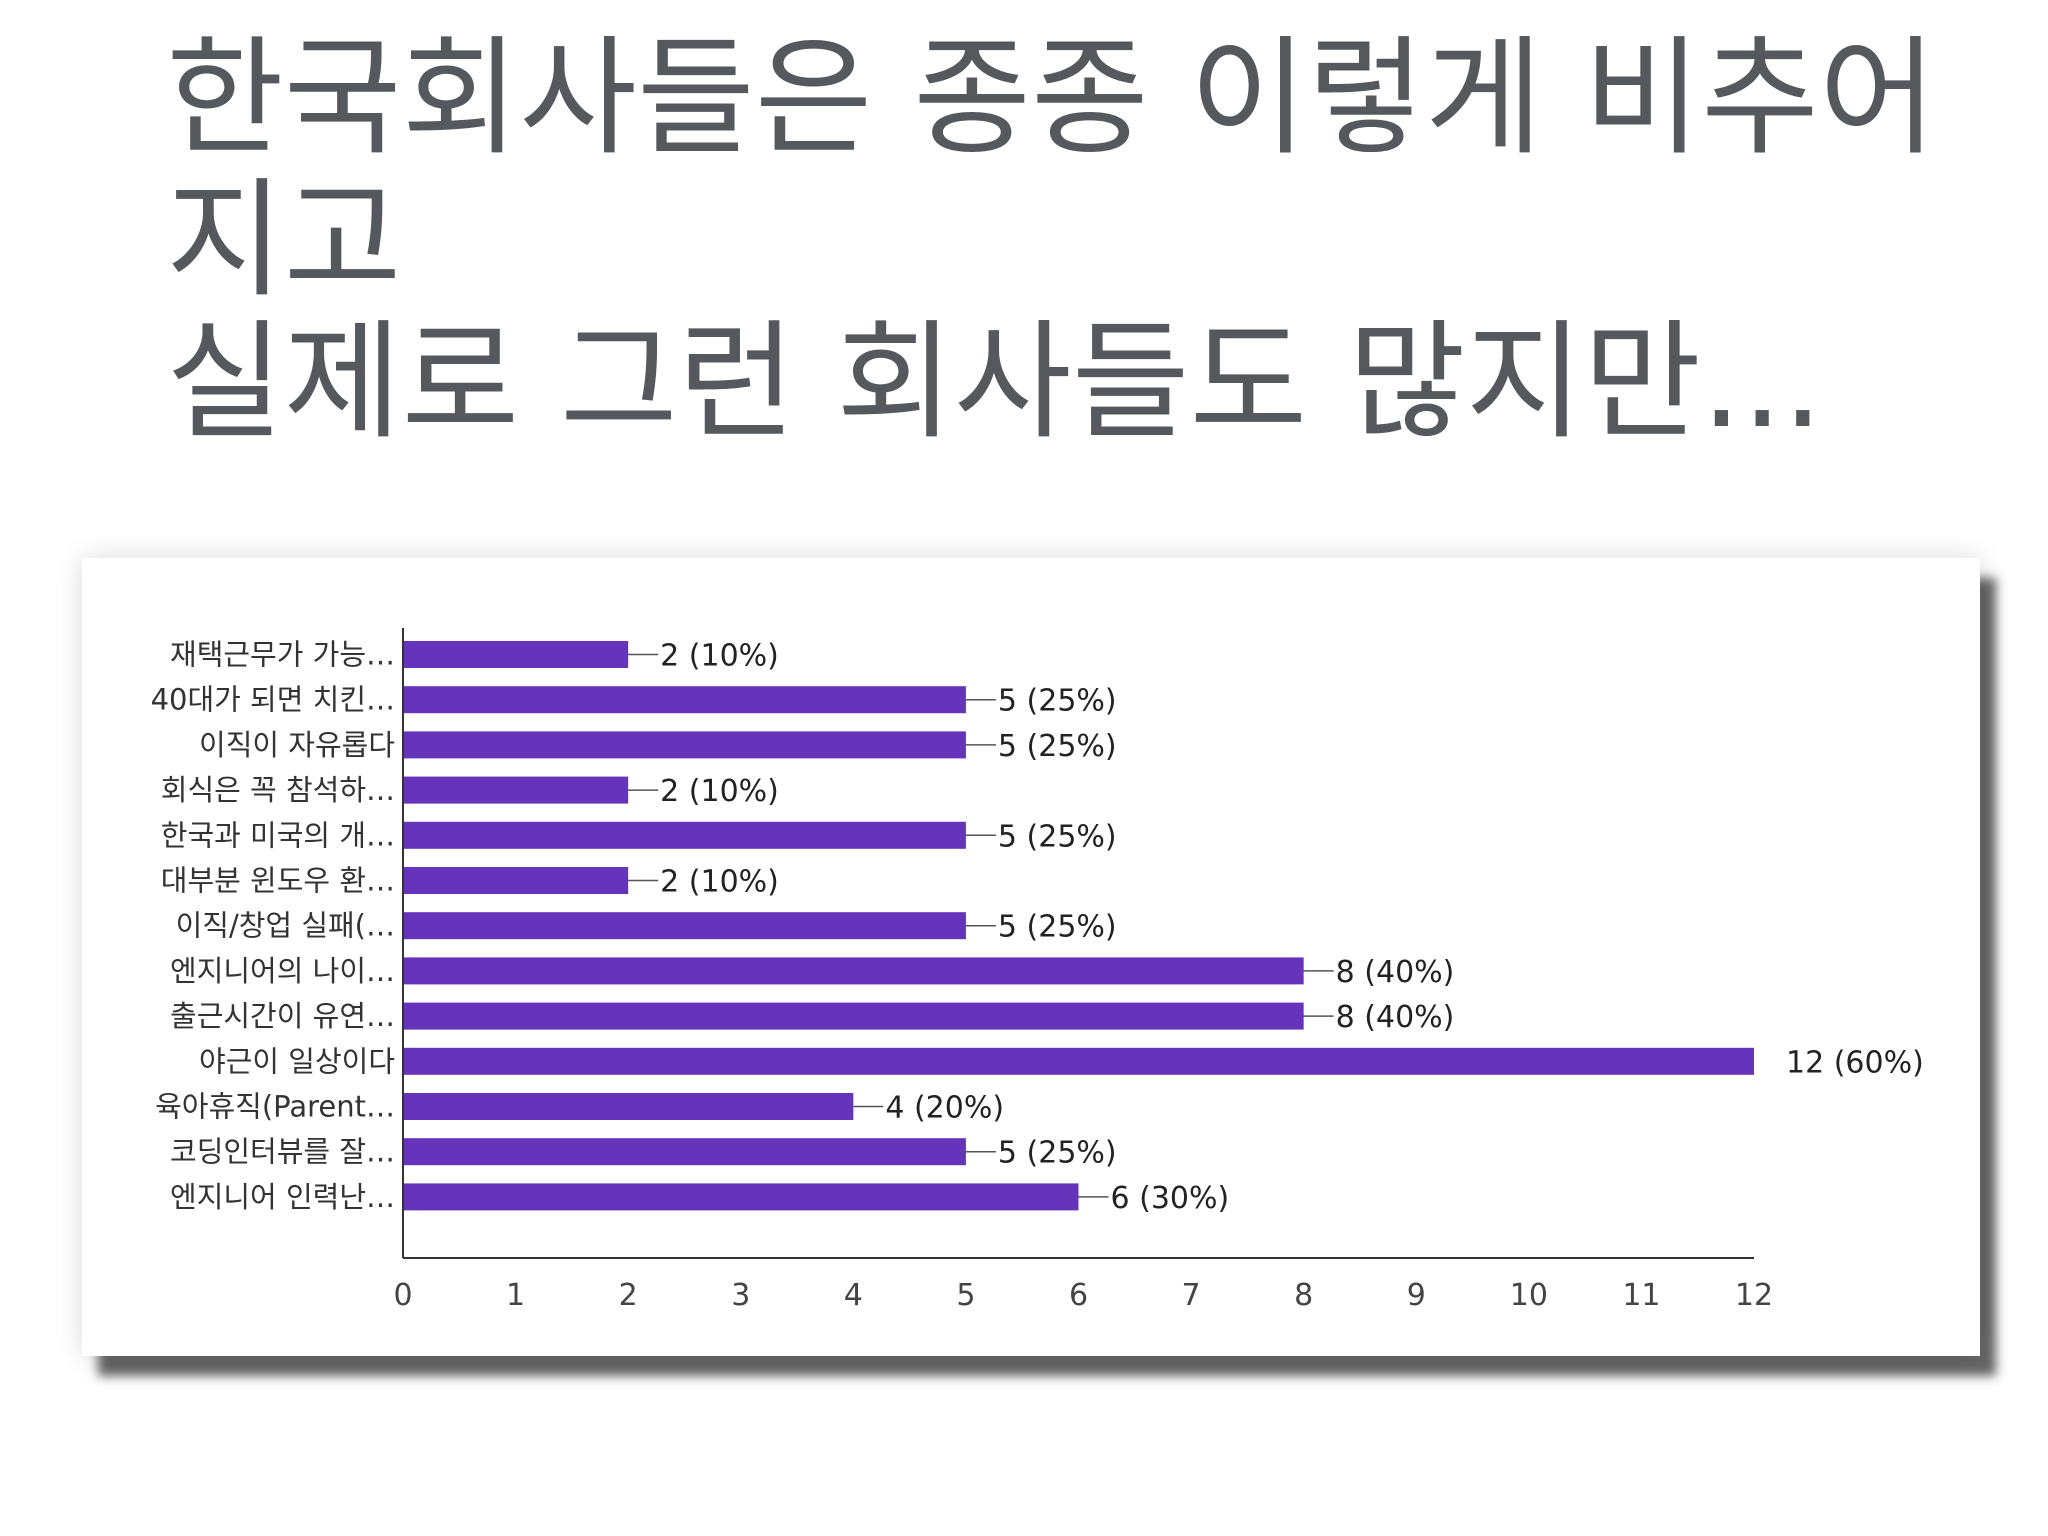 The image size is (2048, 1536). I want to click on connectors-layer, so click(981, 925).